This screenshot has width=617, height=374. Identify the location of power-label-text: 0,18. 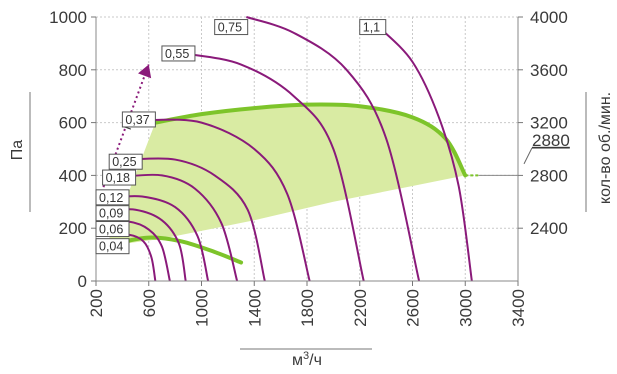
(118, 178).